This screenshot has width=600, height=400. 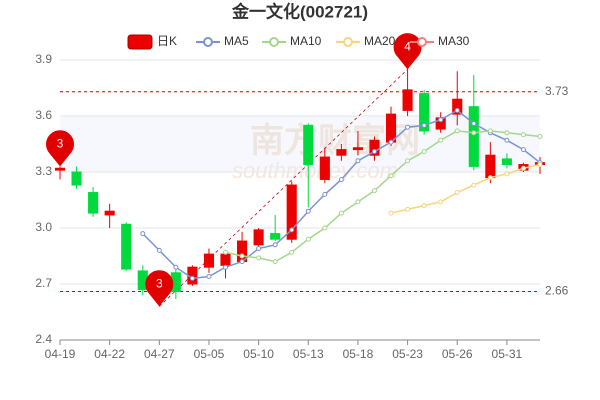 I want to click on watermark: southmoney.com, so click(x=315, y=170).